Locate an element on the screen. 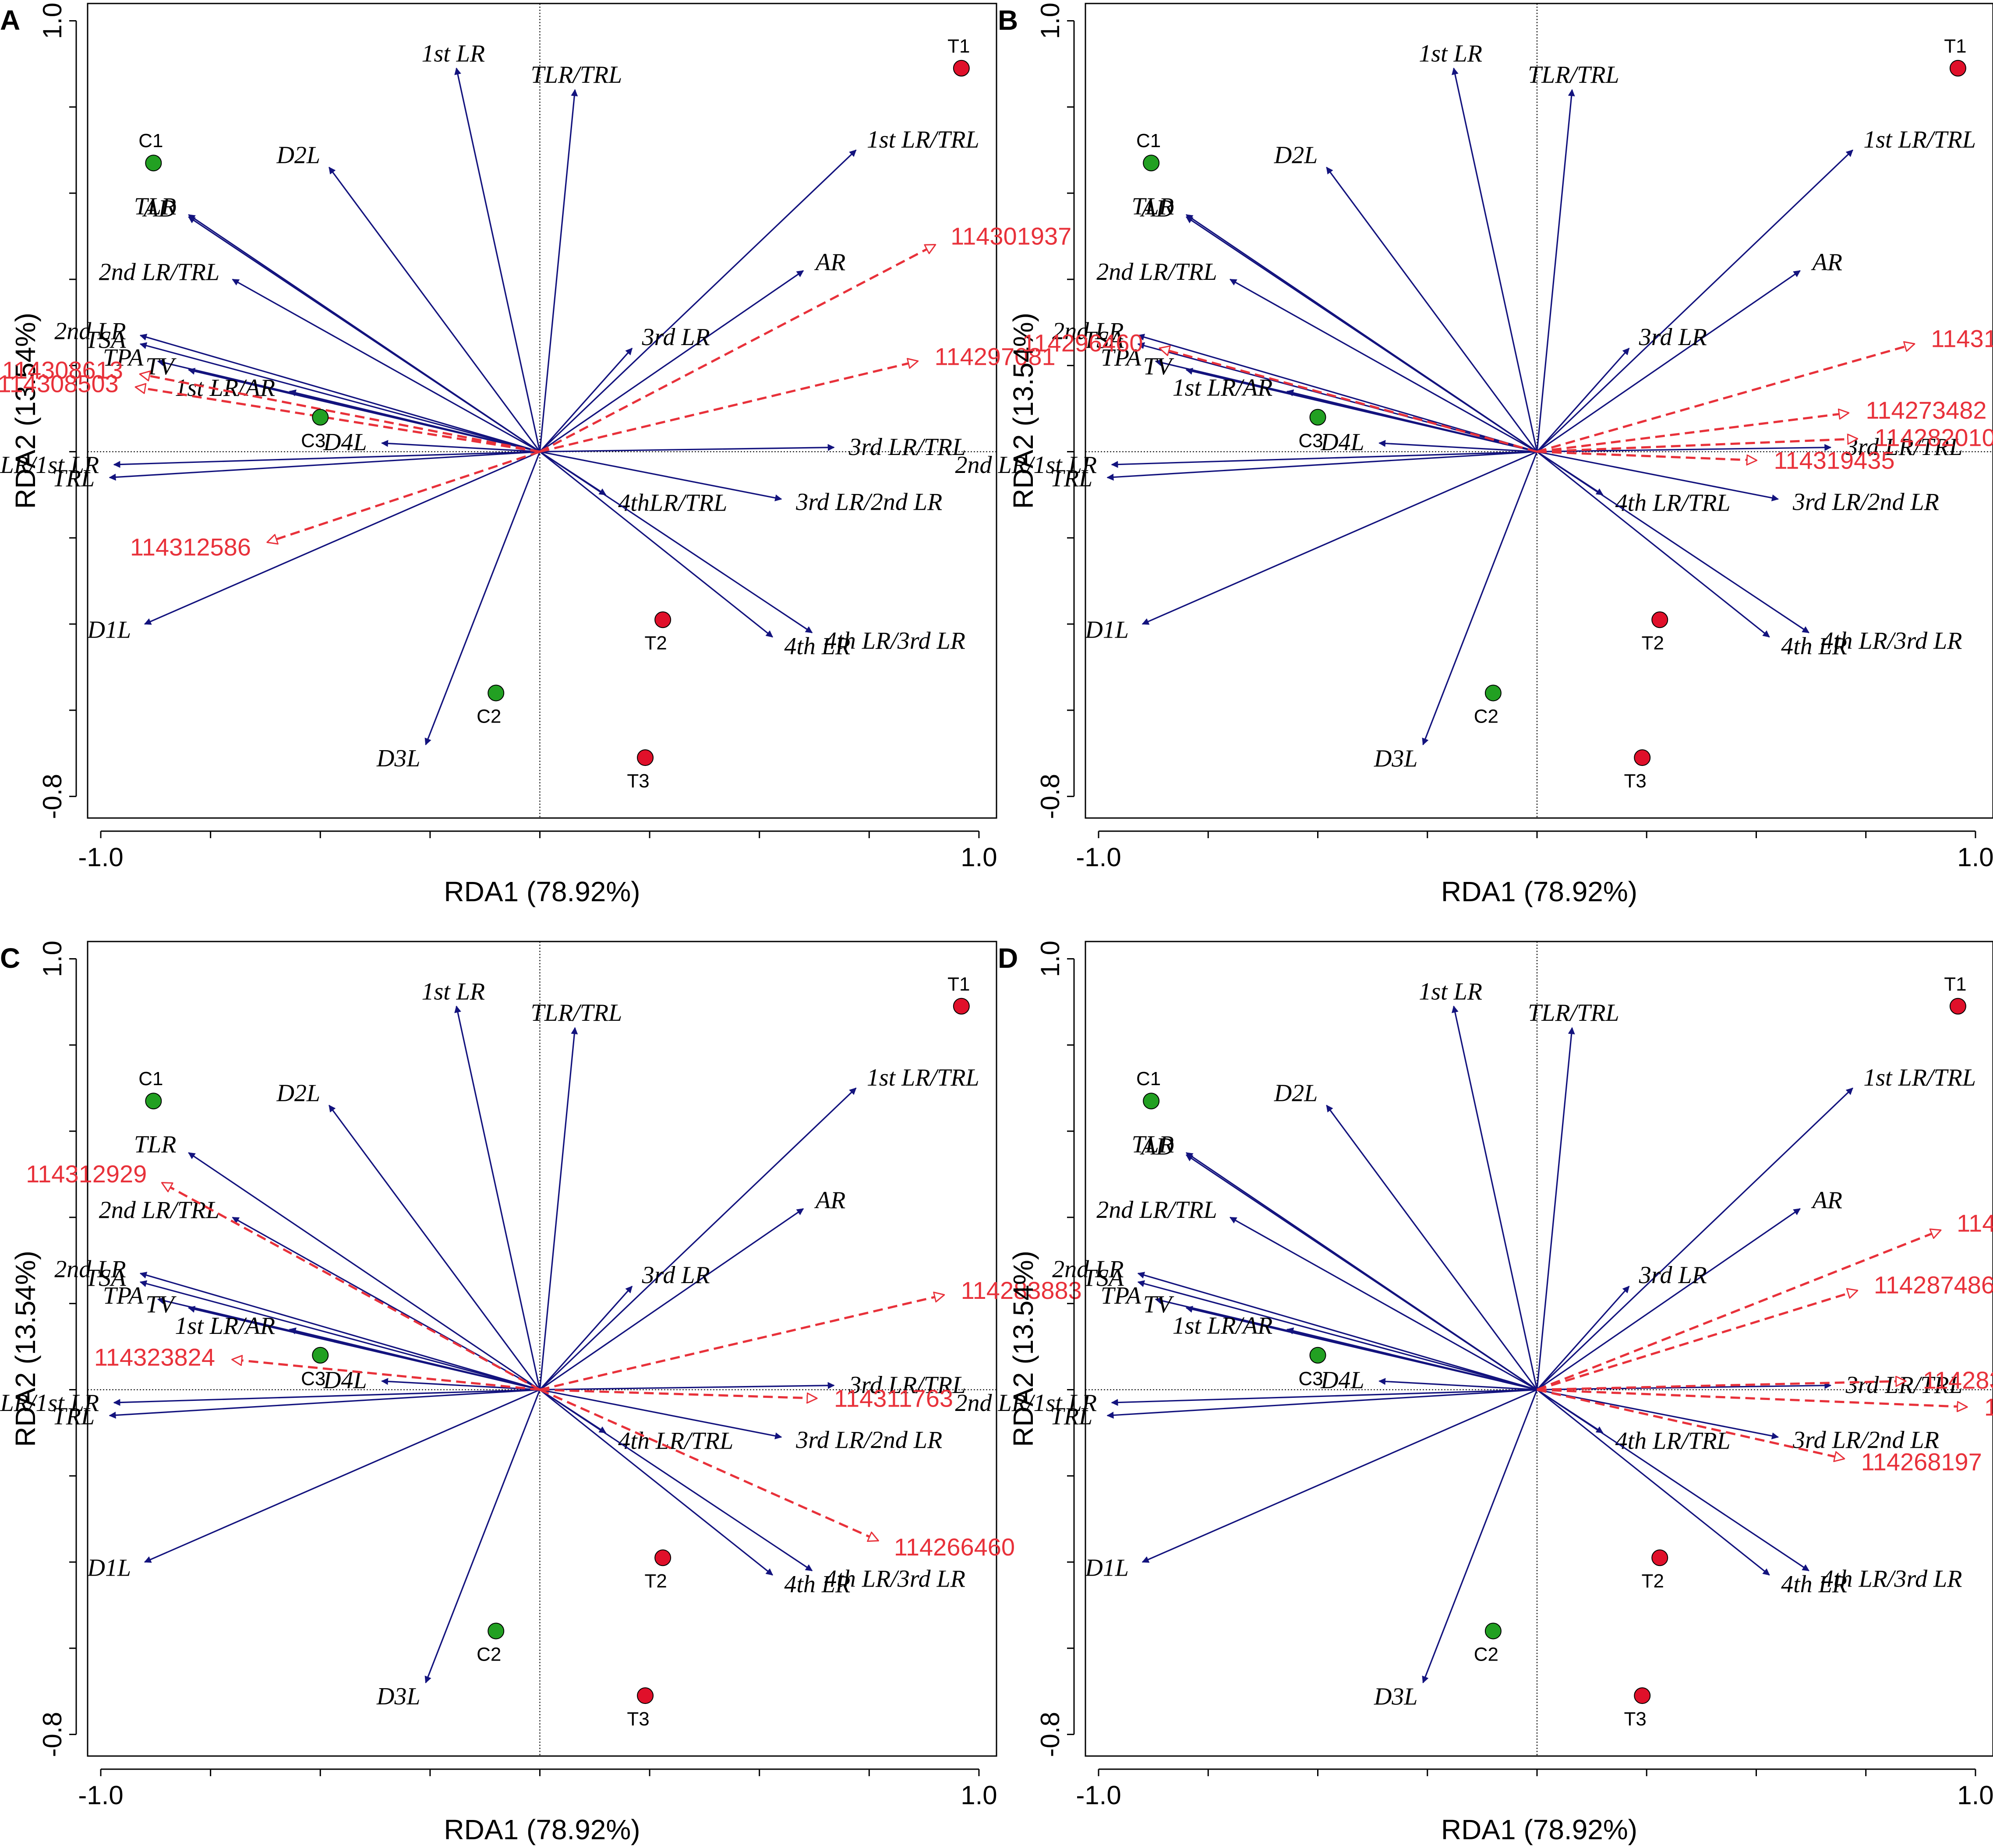 Image resolution: width=1993 pixels, height=1848 pixels. gene-label: 114296460 is located at coordinates (1082, 343).